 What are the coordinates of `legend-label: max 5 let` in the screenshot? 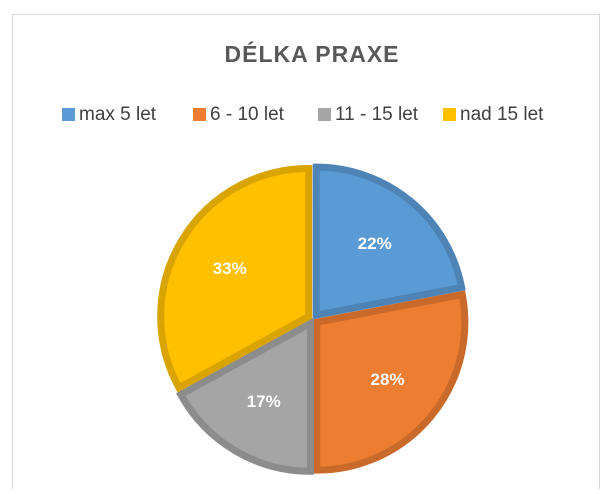 It's located at (118, 114).